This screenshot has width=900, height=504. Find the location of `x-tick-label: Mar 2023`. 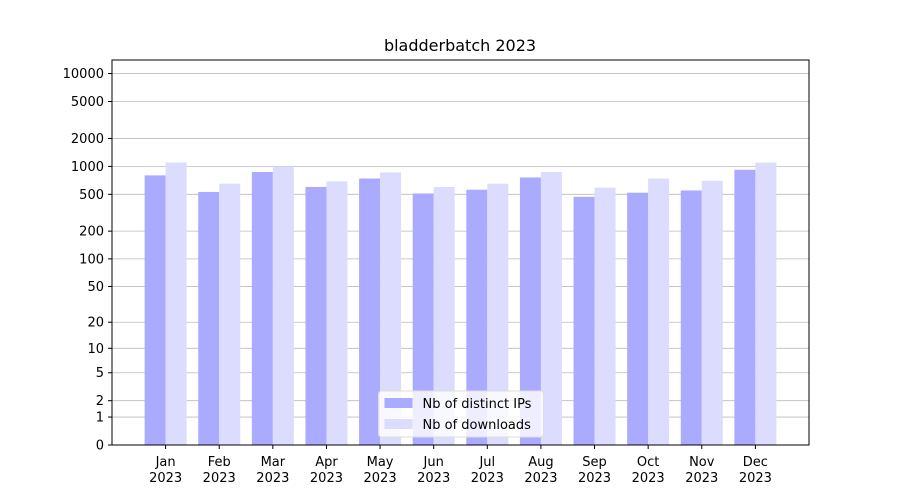

x-tick-label: Mar 2023 is located at coordinates (272, 470).